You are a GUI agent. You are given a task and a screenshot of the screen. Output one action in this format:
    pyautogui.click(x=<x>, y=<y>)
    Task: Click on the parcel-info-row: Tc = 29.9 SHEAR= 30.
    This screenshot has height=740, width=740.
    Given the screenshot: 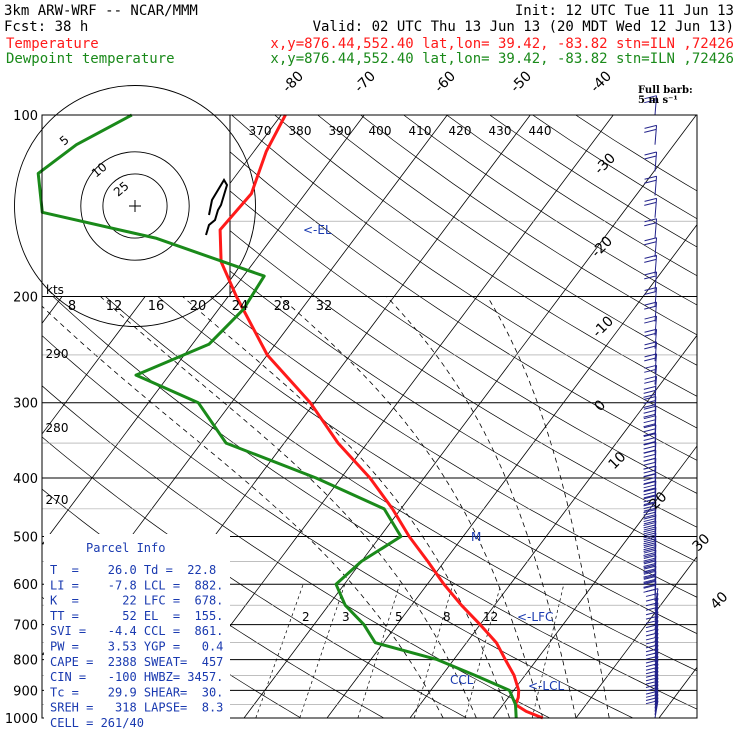 What is the action you would take?
    pyautogui.click(x=136, y=692)
    